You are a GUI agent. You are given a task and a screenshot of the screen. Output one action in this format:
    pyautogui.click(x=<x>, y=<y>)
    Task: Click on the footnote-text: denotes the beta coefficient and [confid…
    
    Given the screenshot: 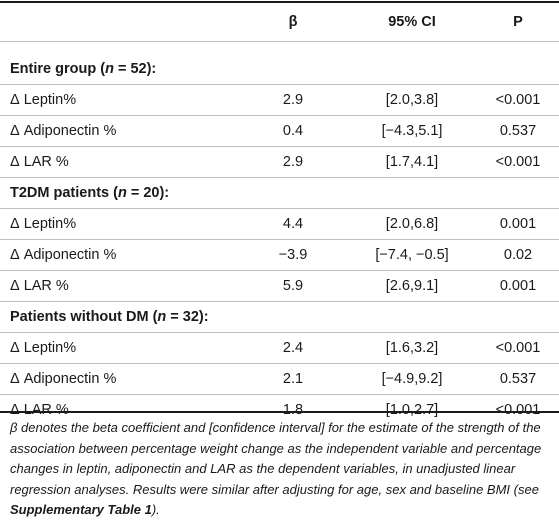 What is the action you would take?
    pyautogui.click(x=276, y=458)
    